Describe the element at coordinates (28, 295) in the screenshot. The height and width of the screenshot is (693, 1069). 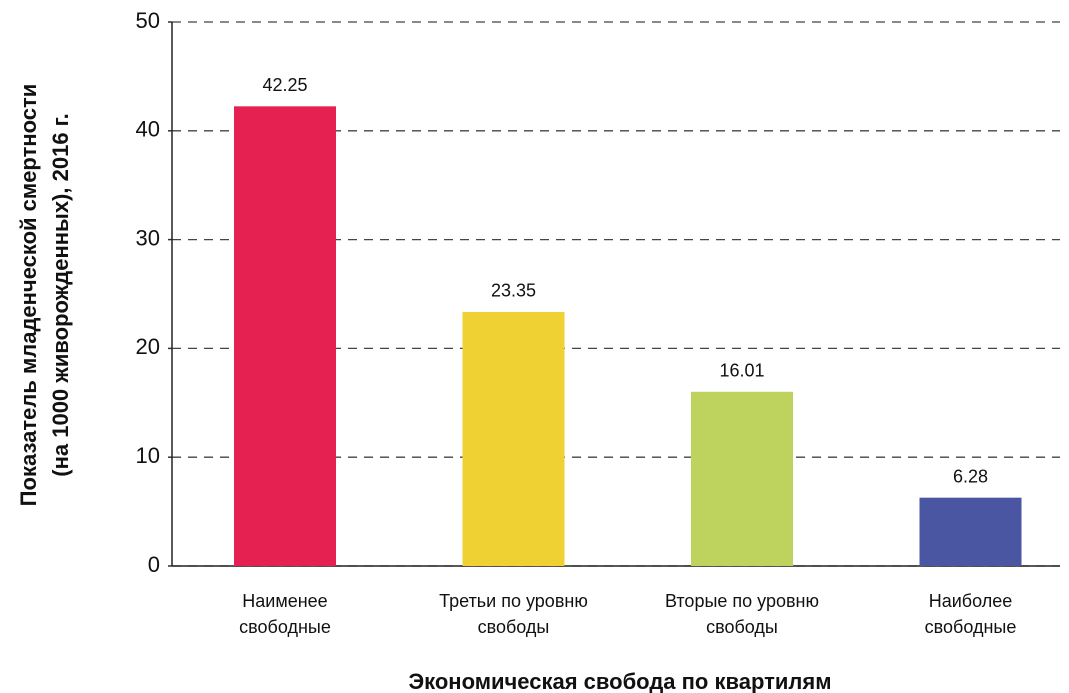
I see `y-axis-title-line: Показатель младенческой смертности` at that location.